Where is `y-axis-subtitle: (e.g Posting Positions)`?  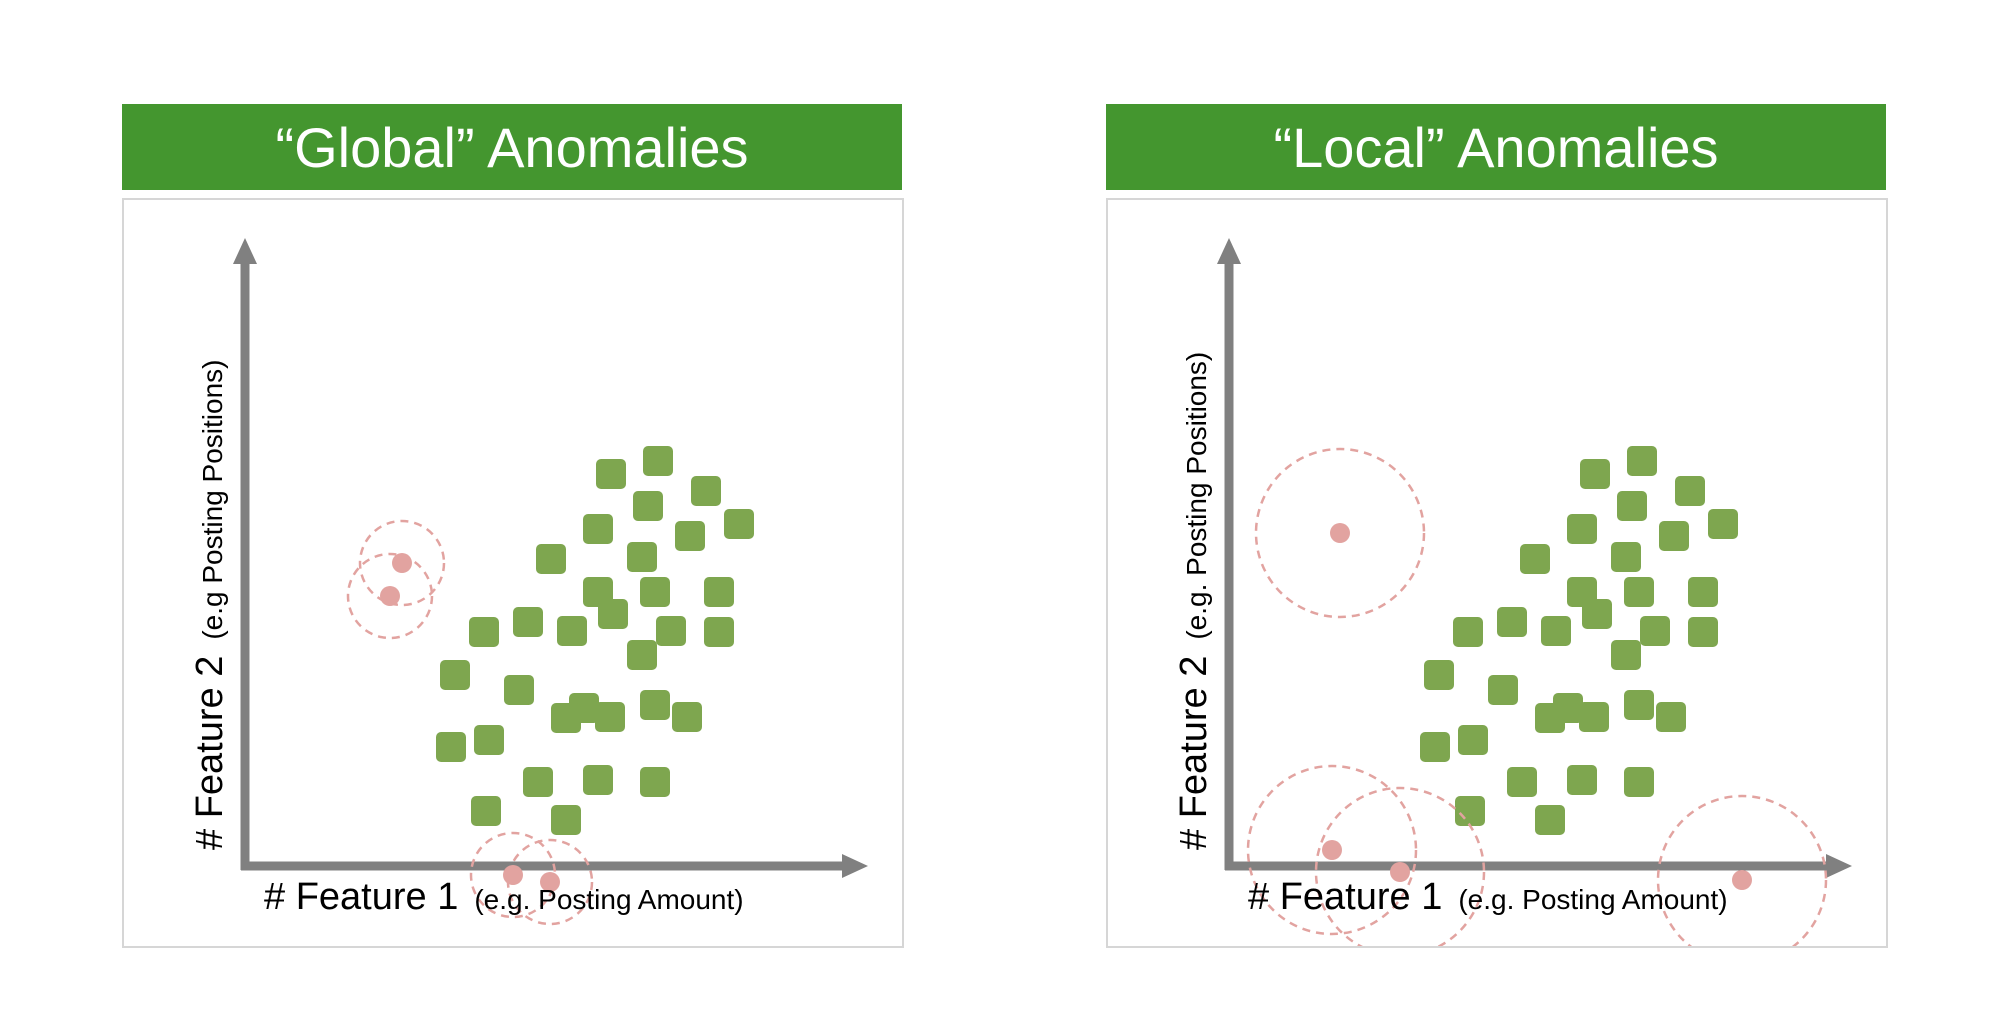 y-axis-subtitle: (e.g Posting Positions) is located at coordinates (212, 499).